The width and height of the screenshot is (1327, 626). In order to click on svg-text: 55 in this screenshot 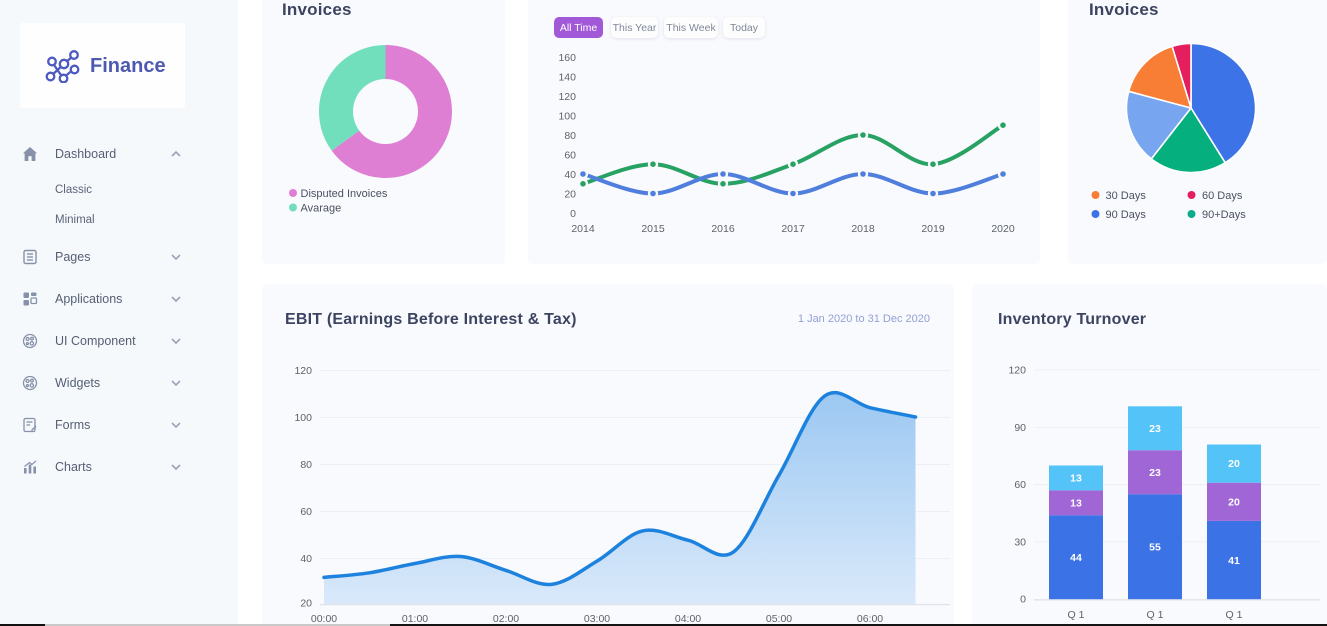, I will do `click(1155, 548)`.